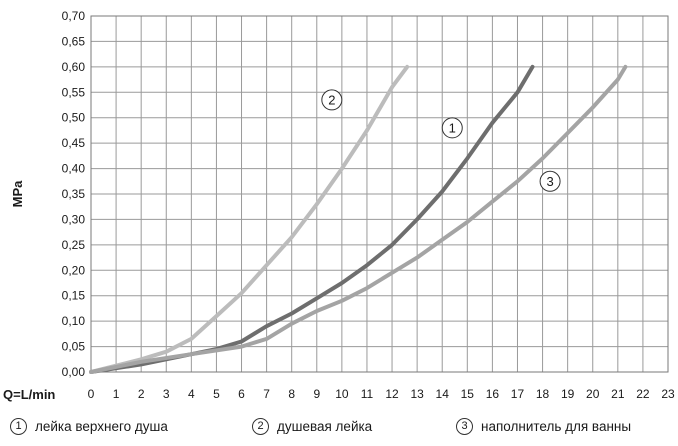  I want to click on x-tick-label: 18, so click(543, 394).